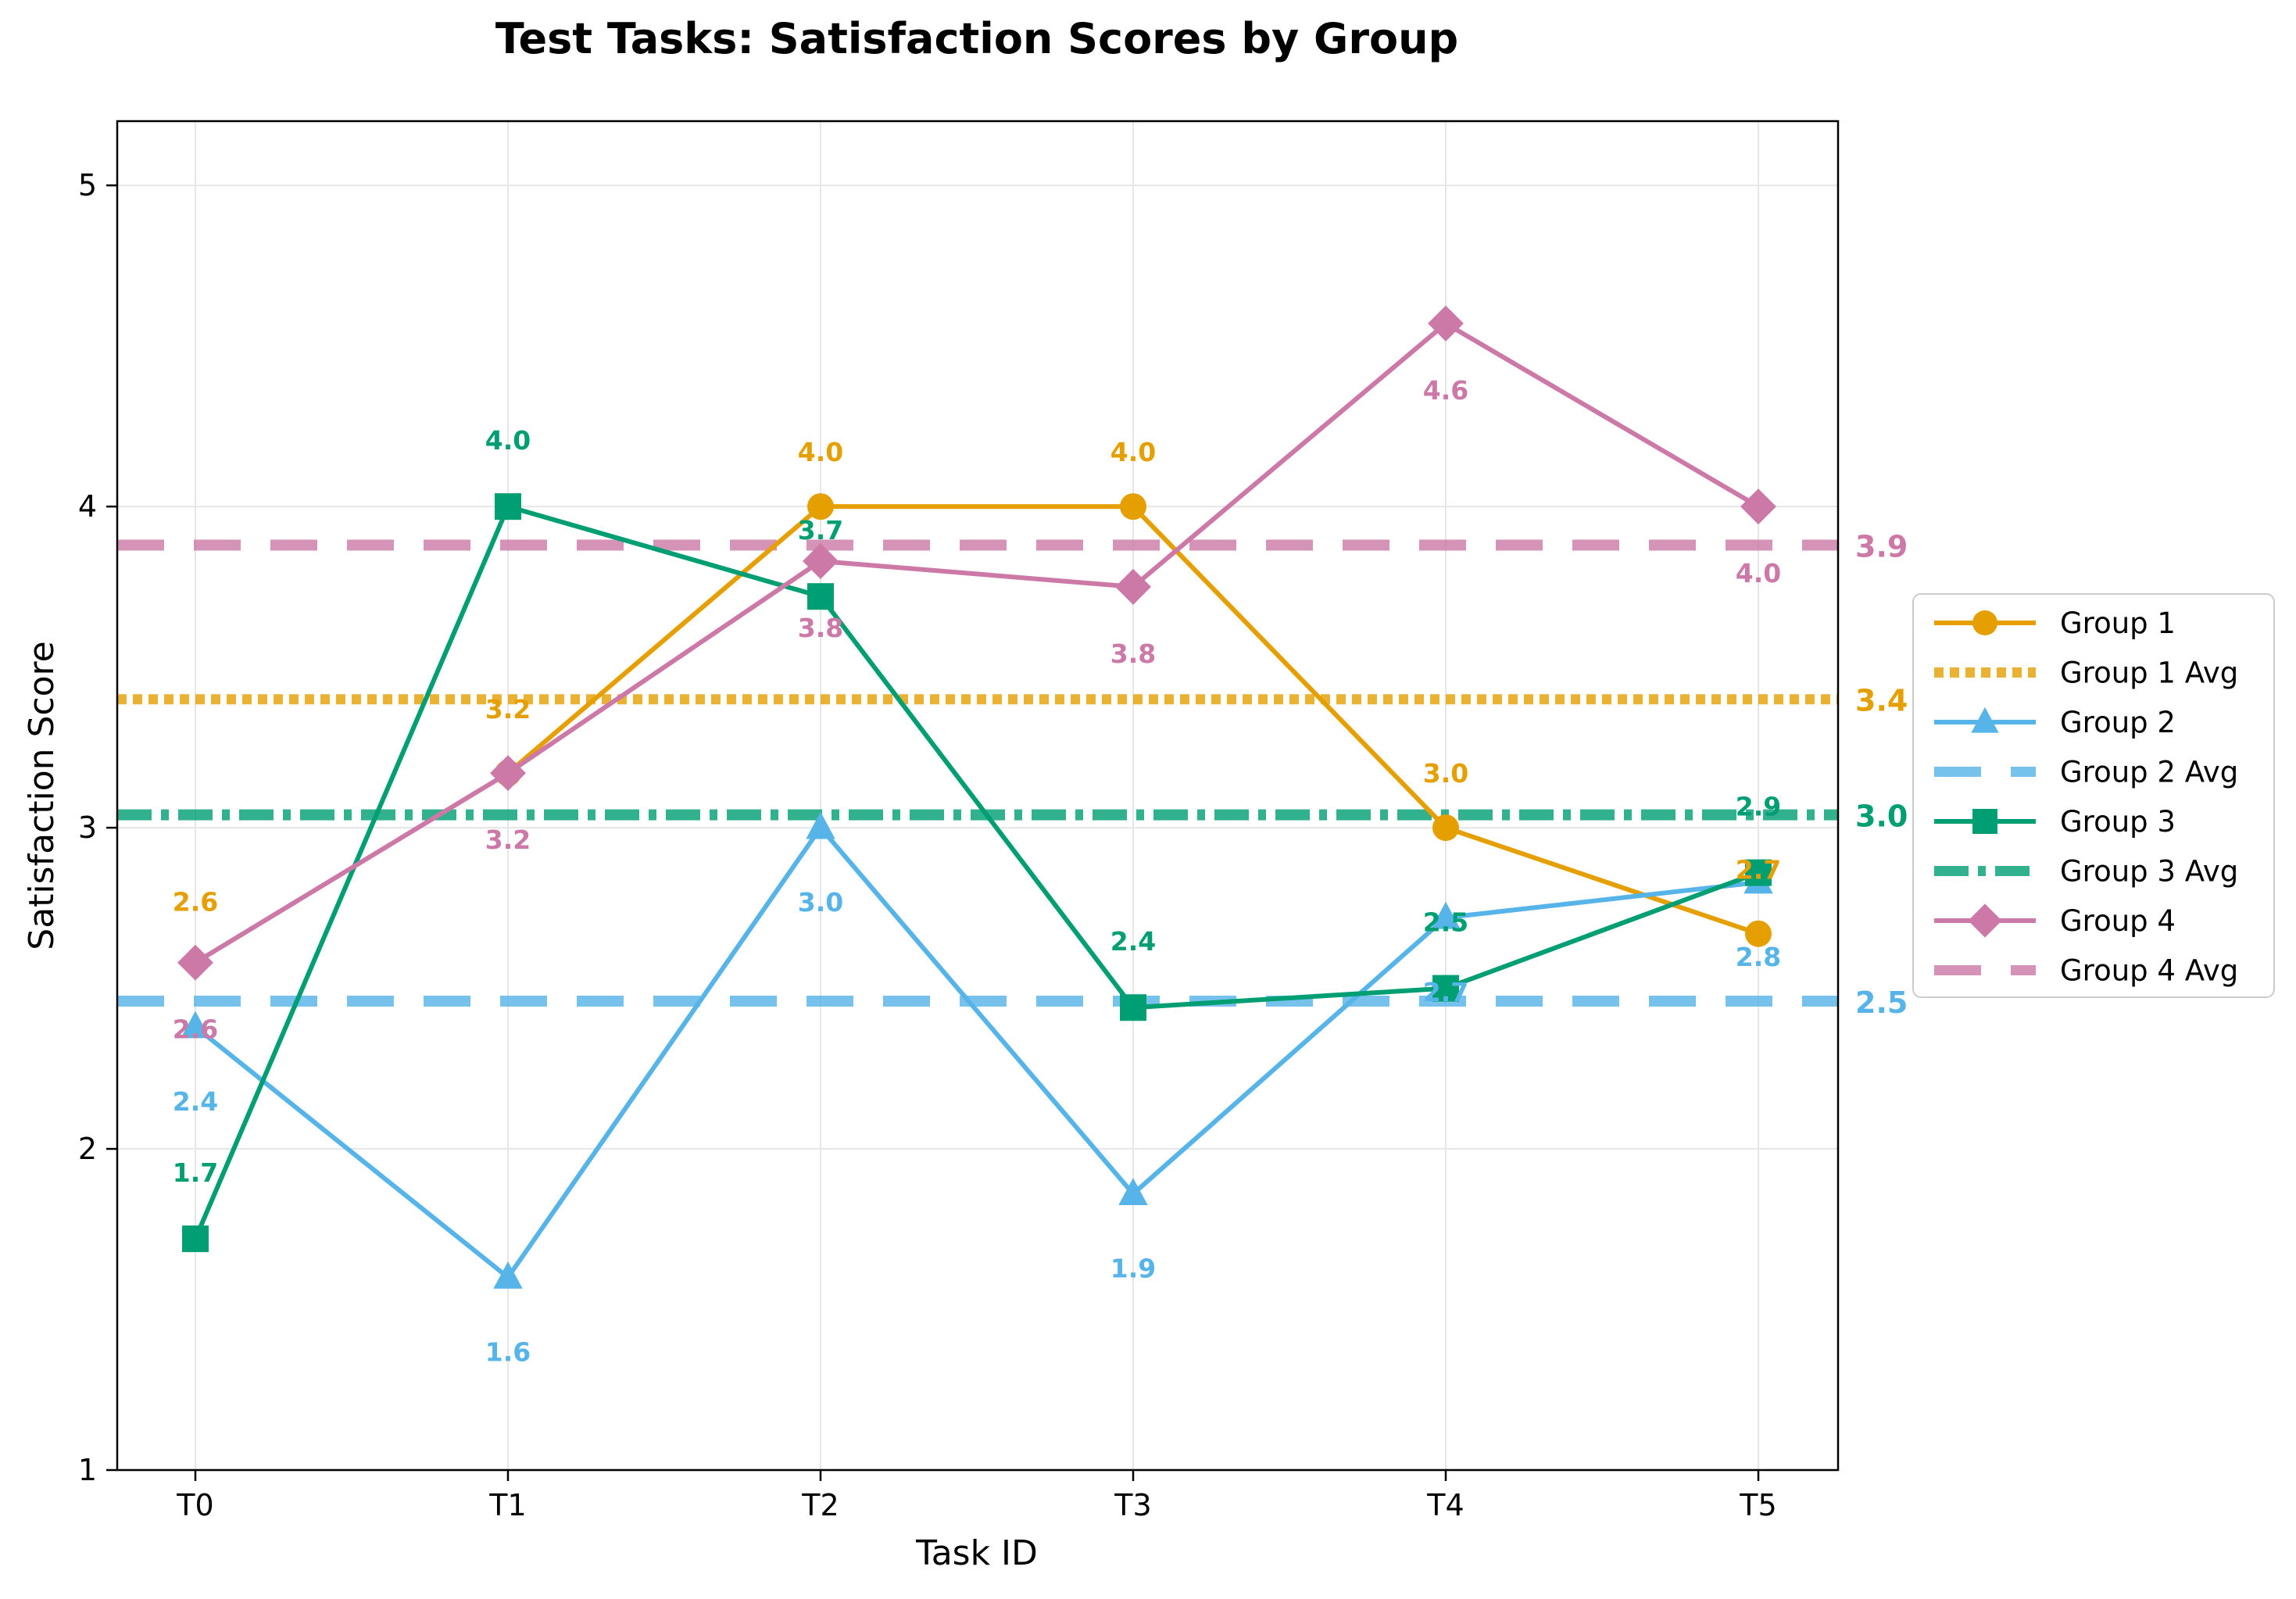 This screenshot has width=2296, height=1599. I want to click on y-tick-label: 2, so click(88, 1149).